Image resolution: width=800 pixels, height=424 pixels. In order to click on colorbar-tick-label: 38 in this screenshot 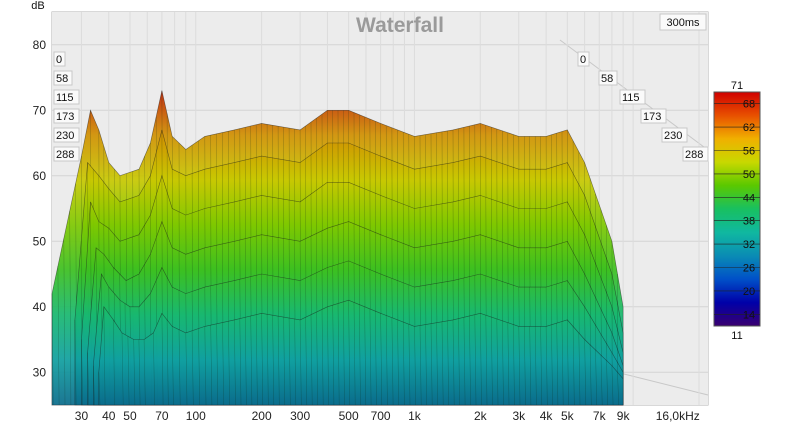, I will do `click(749, 222)`.